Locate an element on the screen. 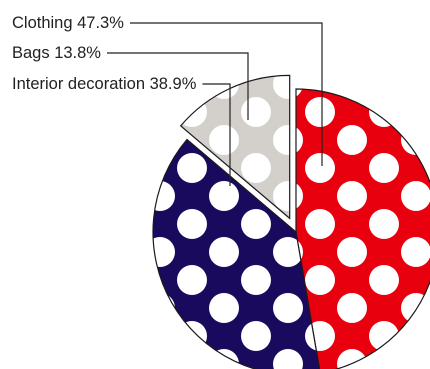  label-clothing: Clothing 47.3% is located at coordinates (68, 23).